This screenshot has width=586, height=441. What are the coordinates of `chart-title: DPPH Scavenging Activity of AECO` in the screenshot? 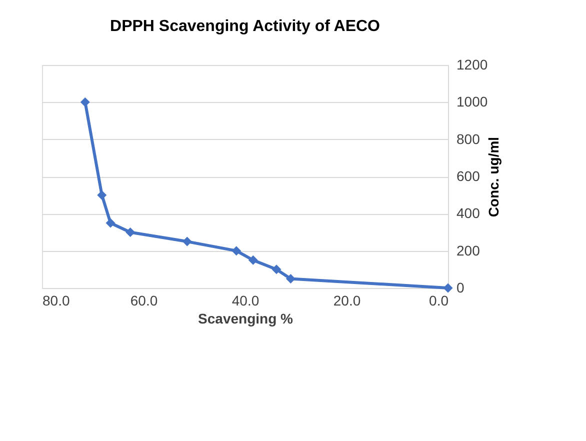 It's located at (245, 26).